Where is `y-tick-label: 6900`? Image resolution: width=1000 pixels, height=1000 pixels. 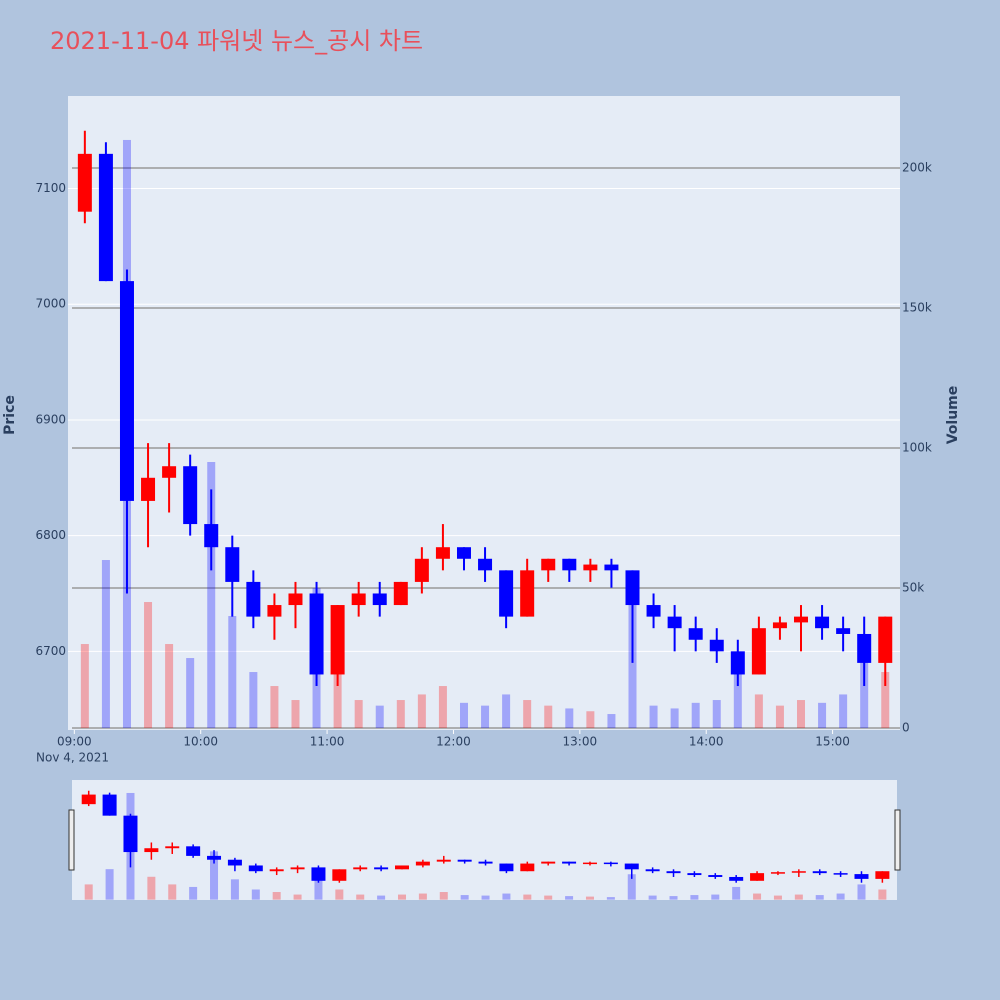
y-tick-label: 6900 is located at coordinates (50, 419).